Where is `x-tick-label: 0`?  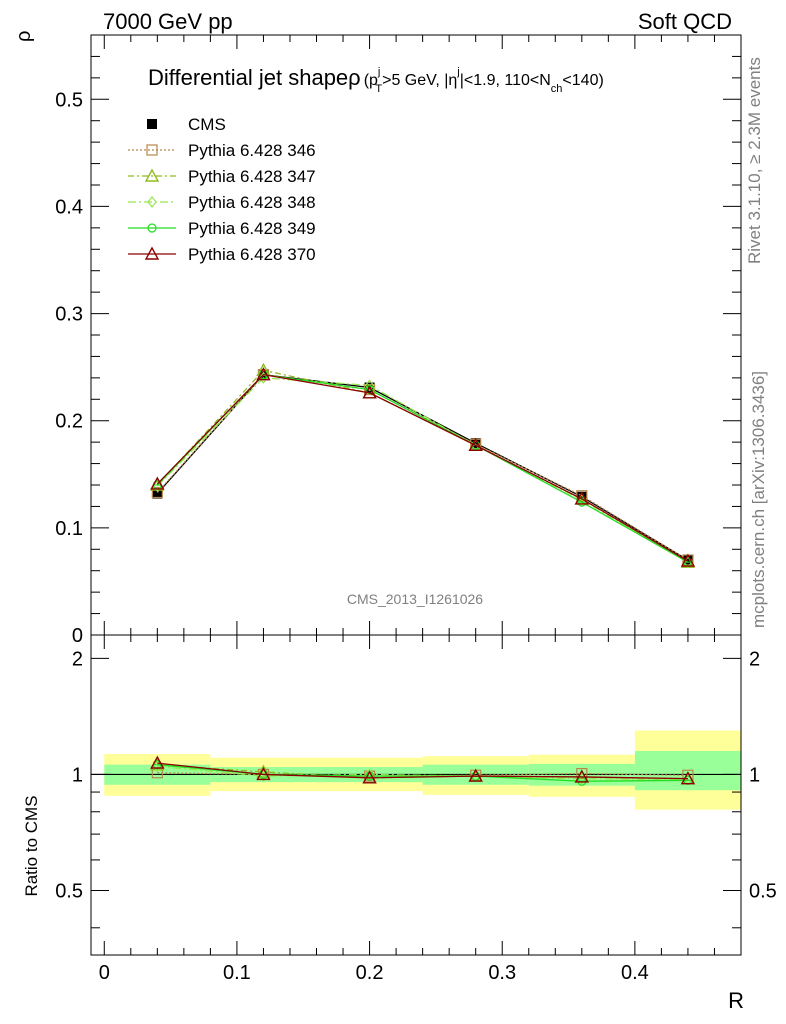 x-tick-label: 0 is located at coordinates (104, 973).